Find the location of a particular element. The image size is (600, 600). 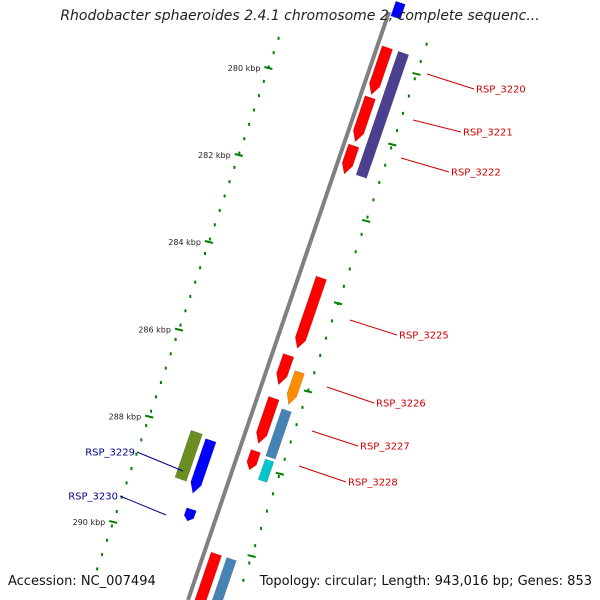

ruler-tick-label: 286 kbp is located at coordinates (154, 330).